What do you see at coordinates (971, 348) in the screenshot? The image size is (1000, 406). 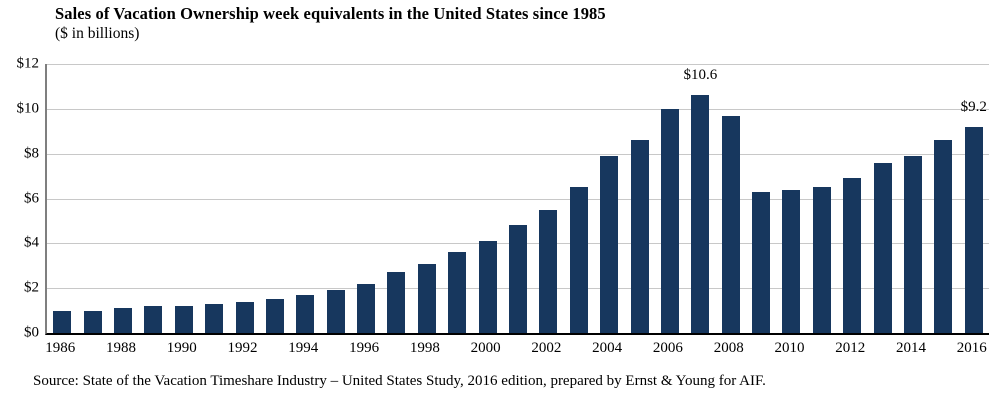 I see `x-tick-label-2016: 2016` at bounding box center [971, 348].